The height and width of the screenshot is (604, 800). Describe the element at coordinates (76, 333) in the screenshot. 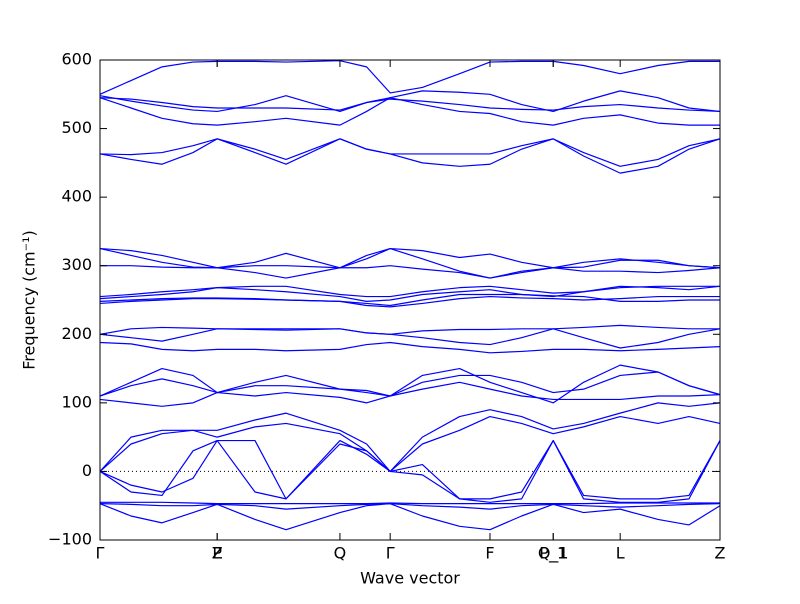

I see `y-tick-label: 200` at that location.